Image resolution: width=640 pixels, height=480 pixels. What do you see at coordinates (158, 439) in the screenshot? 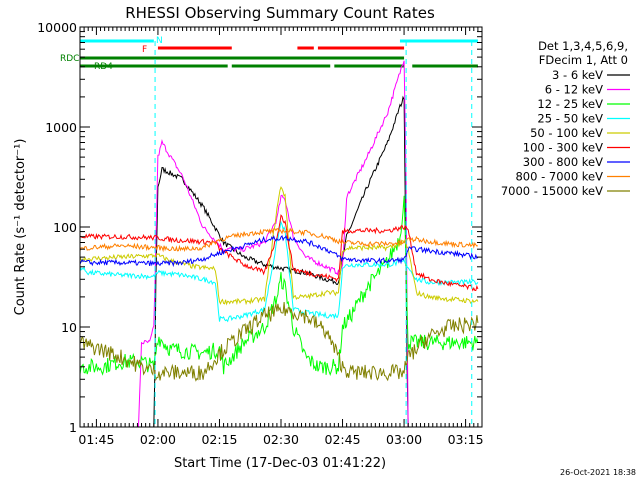
I see `x-tick-label-2: 02:00` at bounding box center [158, 439].